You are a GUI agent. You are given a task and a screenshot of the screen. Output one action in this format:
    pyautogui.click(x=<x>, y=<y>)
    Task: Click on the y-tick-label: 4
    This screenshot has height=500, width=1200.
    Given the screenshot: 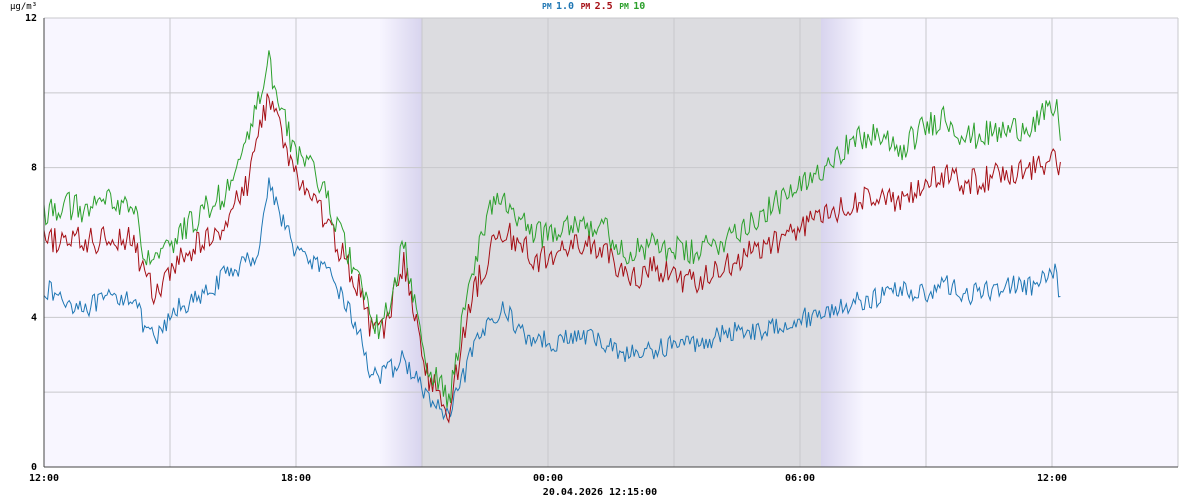 What is the action you would take?
    pyautogui.click(x=34, y=317)
    